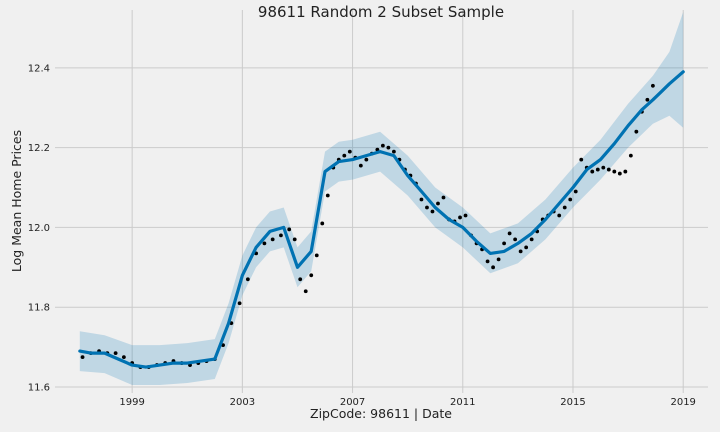 Image resolution: width=720 pixels, height=432 pixels. Describe the element at coordinates (407, 402) in the screenshot. I see `x-tick-labels: 1999 2003 2007 2011 2015 2019` at that location.